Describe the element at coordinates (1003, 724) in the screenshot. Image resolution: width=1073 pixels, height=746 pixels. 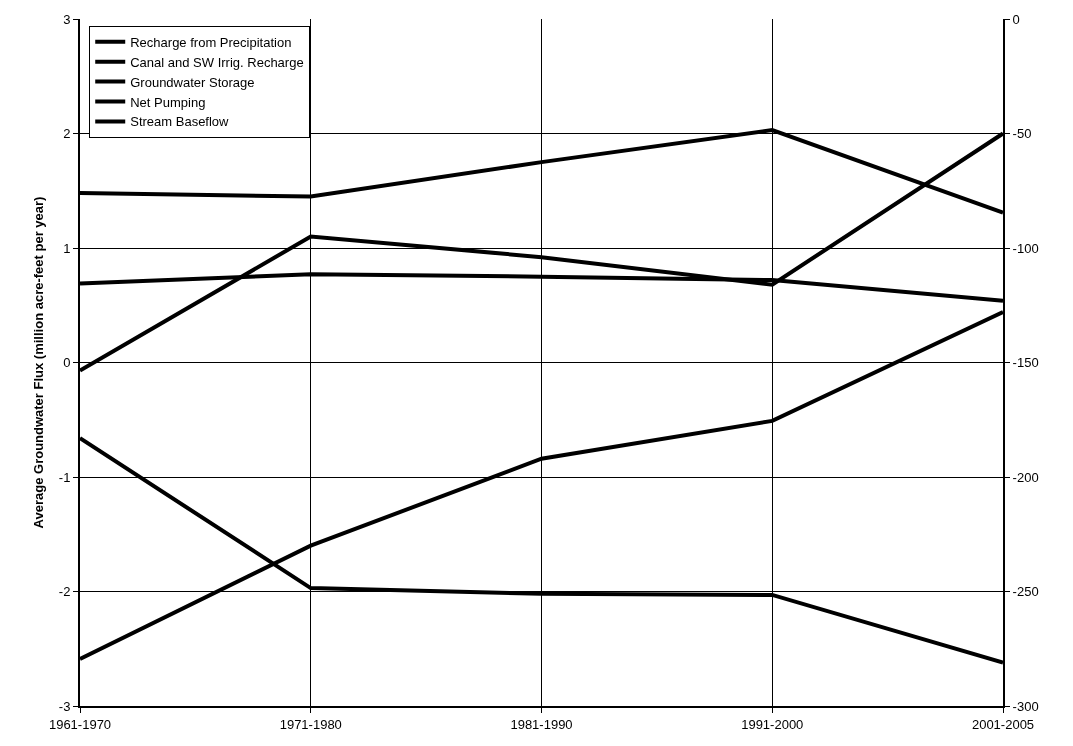
I see `x-tick-label: 2001-2005` at that location.